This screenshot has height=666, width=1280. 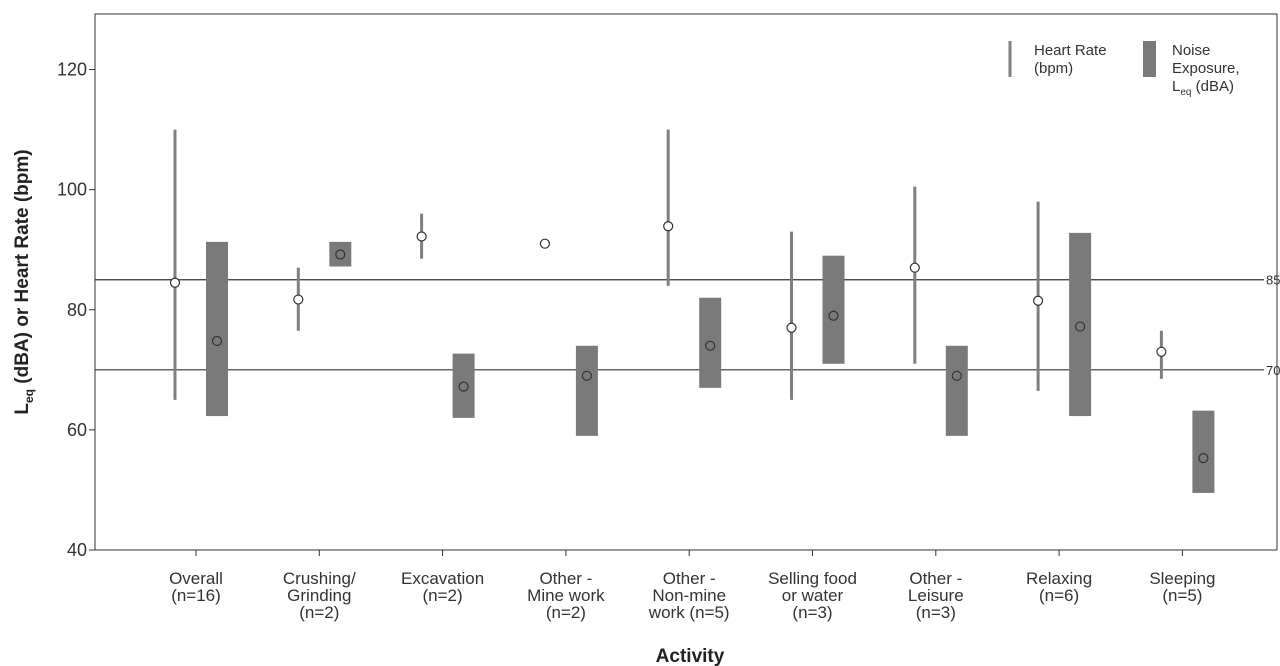 I want to click on legend-noise-label-line3: Leq (dBA), so click(x=1203, y=88).